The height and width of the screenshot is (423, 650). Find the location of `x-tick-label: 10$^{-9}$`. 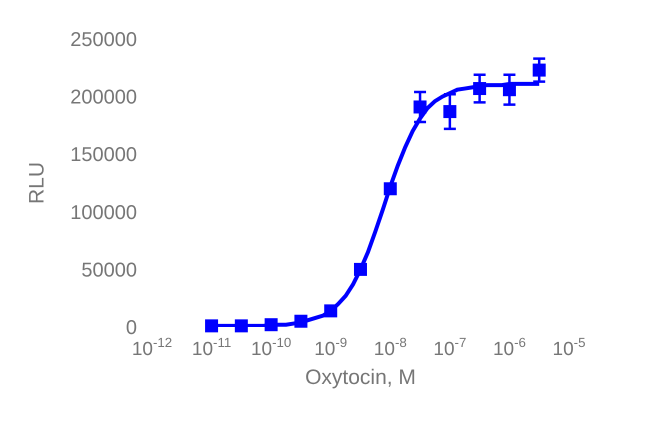

x-tick-label: 10$^{-9}$ is located at coordinates (331, 347).